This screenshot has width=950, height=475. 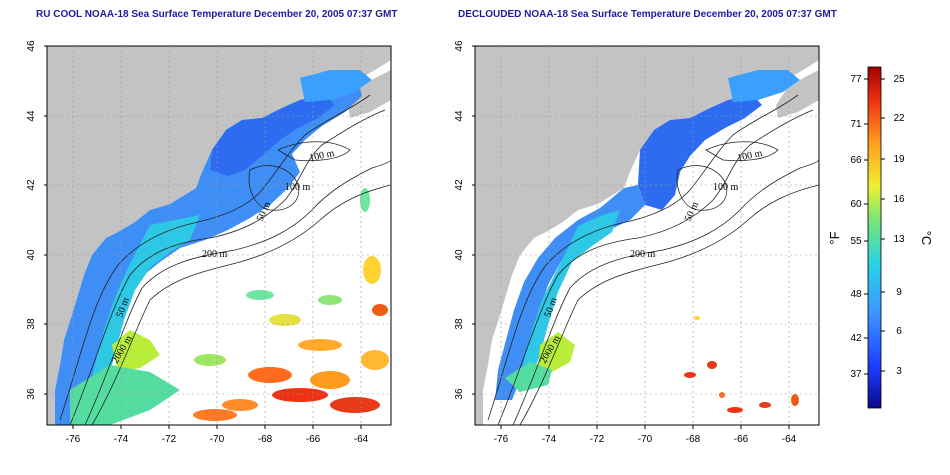 I want to click on celsius-tick-label: 3, so click(x=899, y=371).